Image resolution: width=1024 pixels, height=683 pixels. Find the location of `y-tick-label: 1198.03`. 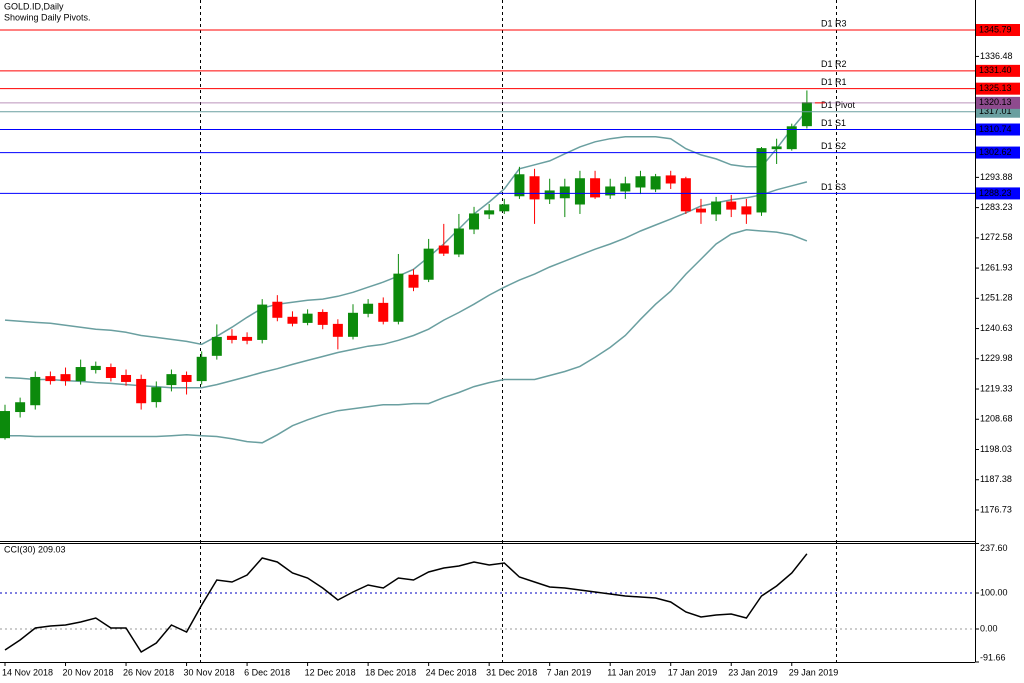

y-tick-label: 1198.03 is located at coordinates (996, 449).